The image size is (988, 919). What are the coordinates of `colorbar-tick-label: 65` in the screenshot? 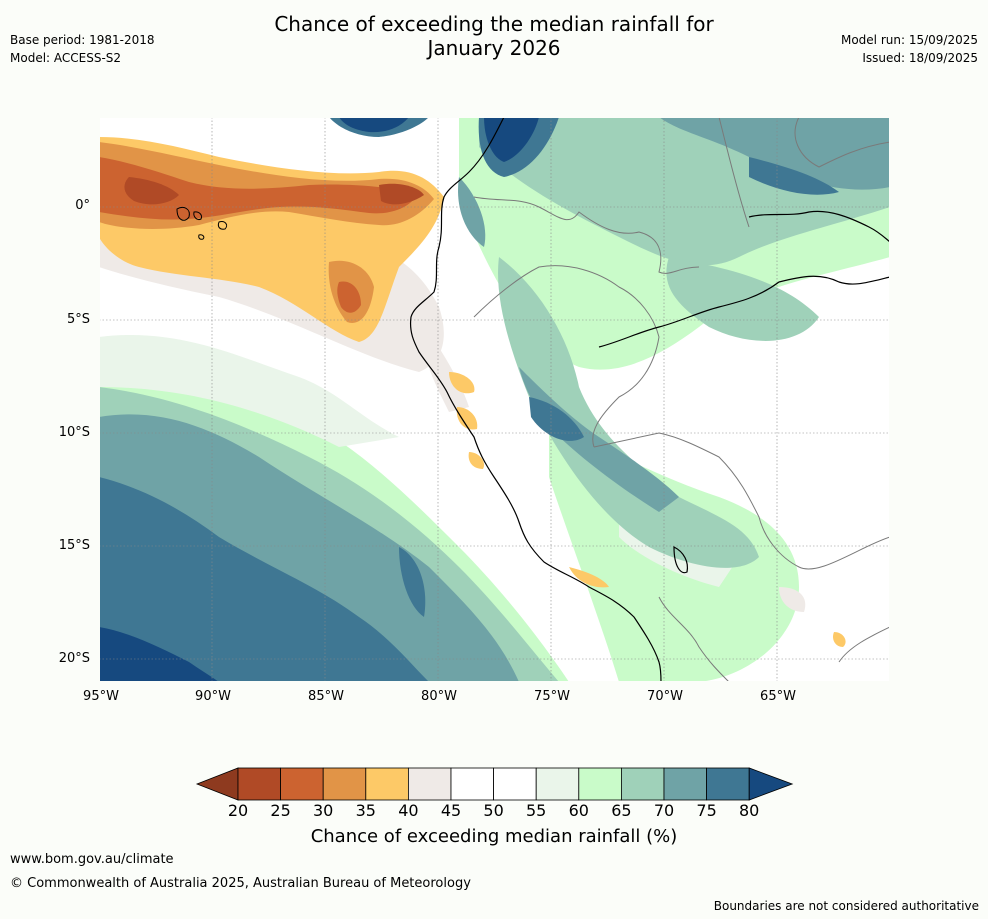 It's located at (621, 810).